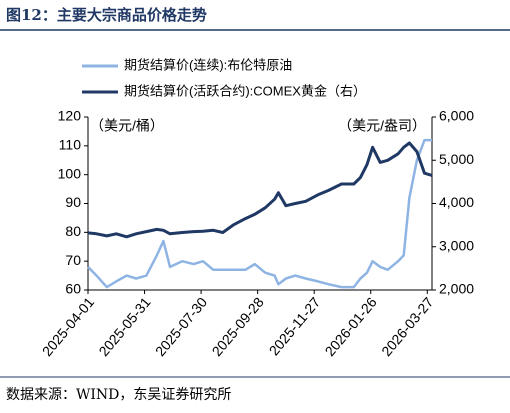 The image size is (510, 413). I want to click on x-tick-label: 2025-04-01, so click(68, 326).